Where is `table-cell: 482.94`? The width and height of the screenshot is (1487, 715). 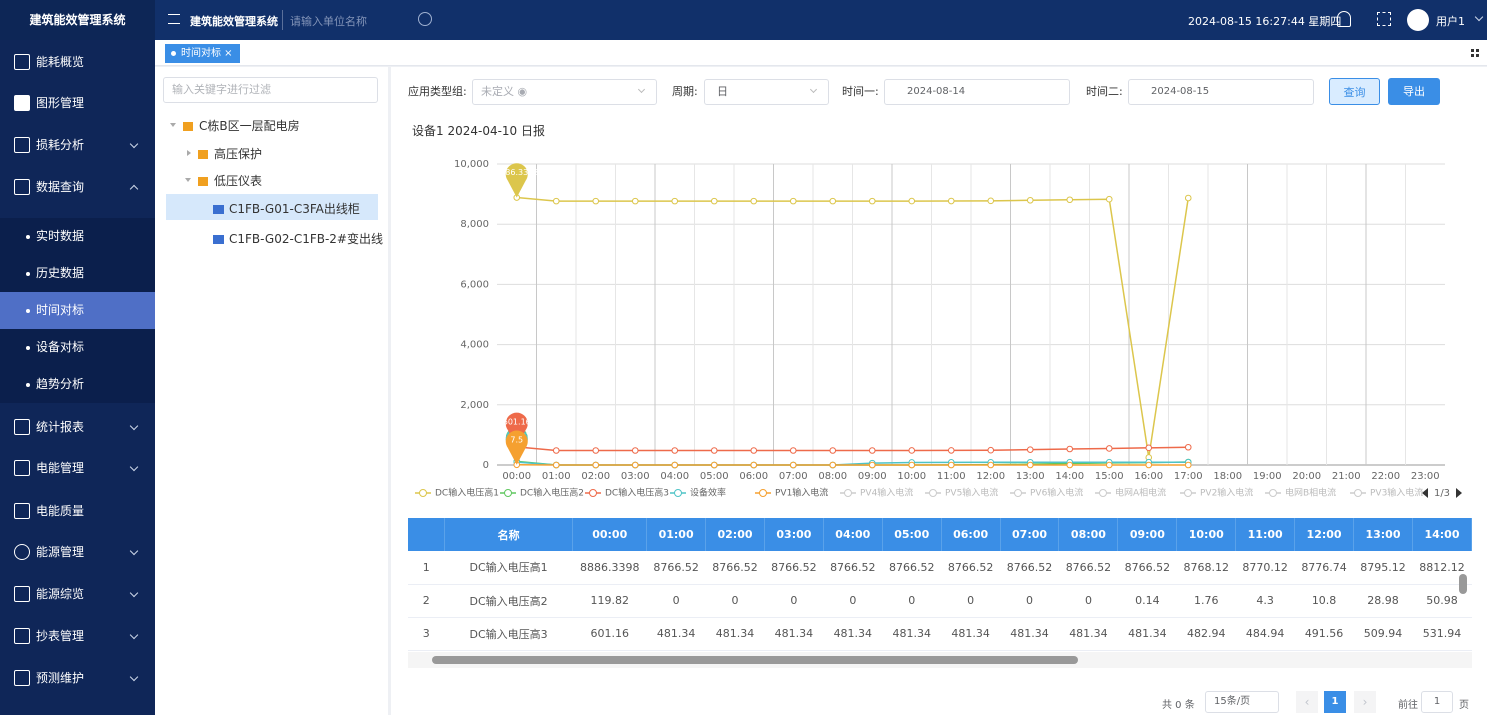
table-cell: 482.94 is located at coordinates (1206, 633).